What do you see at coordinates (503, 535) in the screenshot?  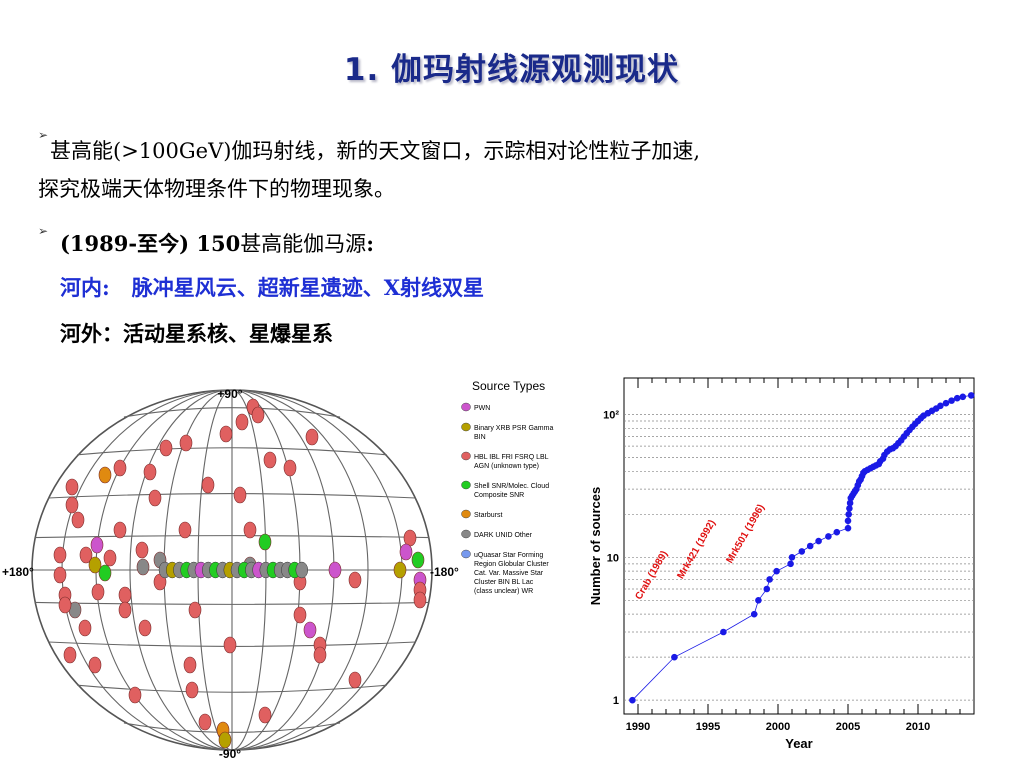 I see `legend-label: DARK UNID Other` at bounding box center [503, 535].